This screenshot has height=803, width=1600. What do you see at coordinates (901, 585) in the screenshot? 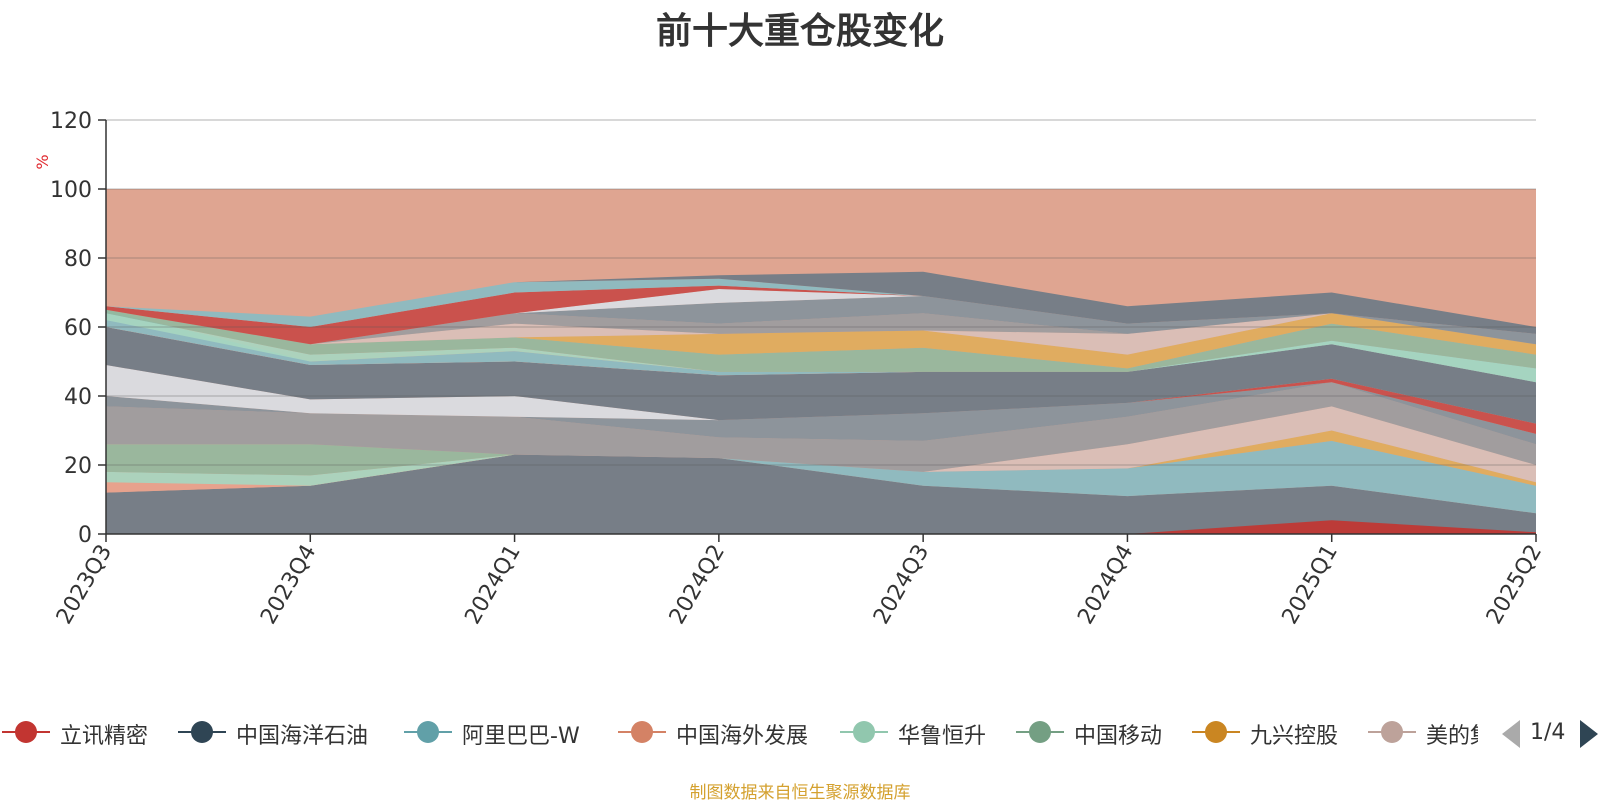
I see `x-tick-label: 2024Q3` at bounding box center [901, 585].